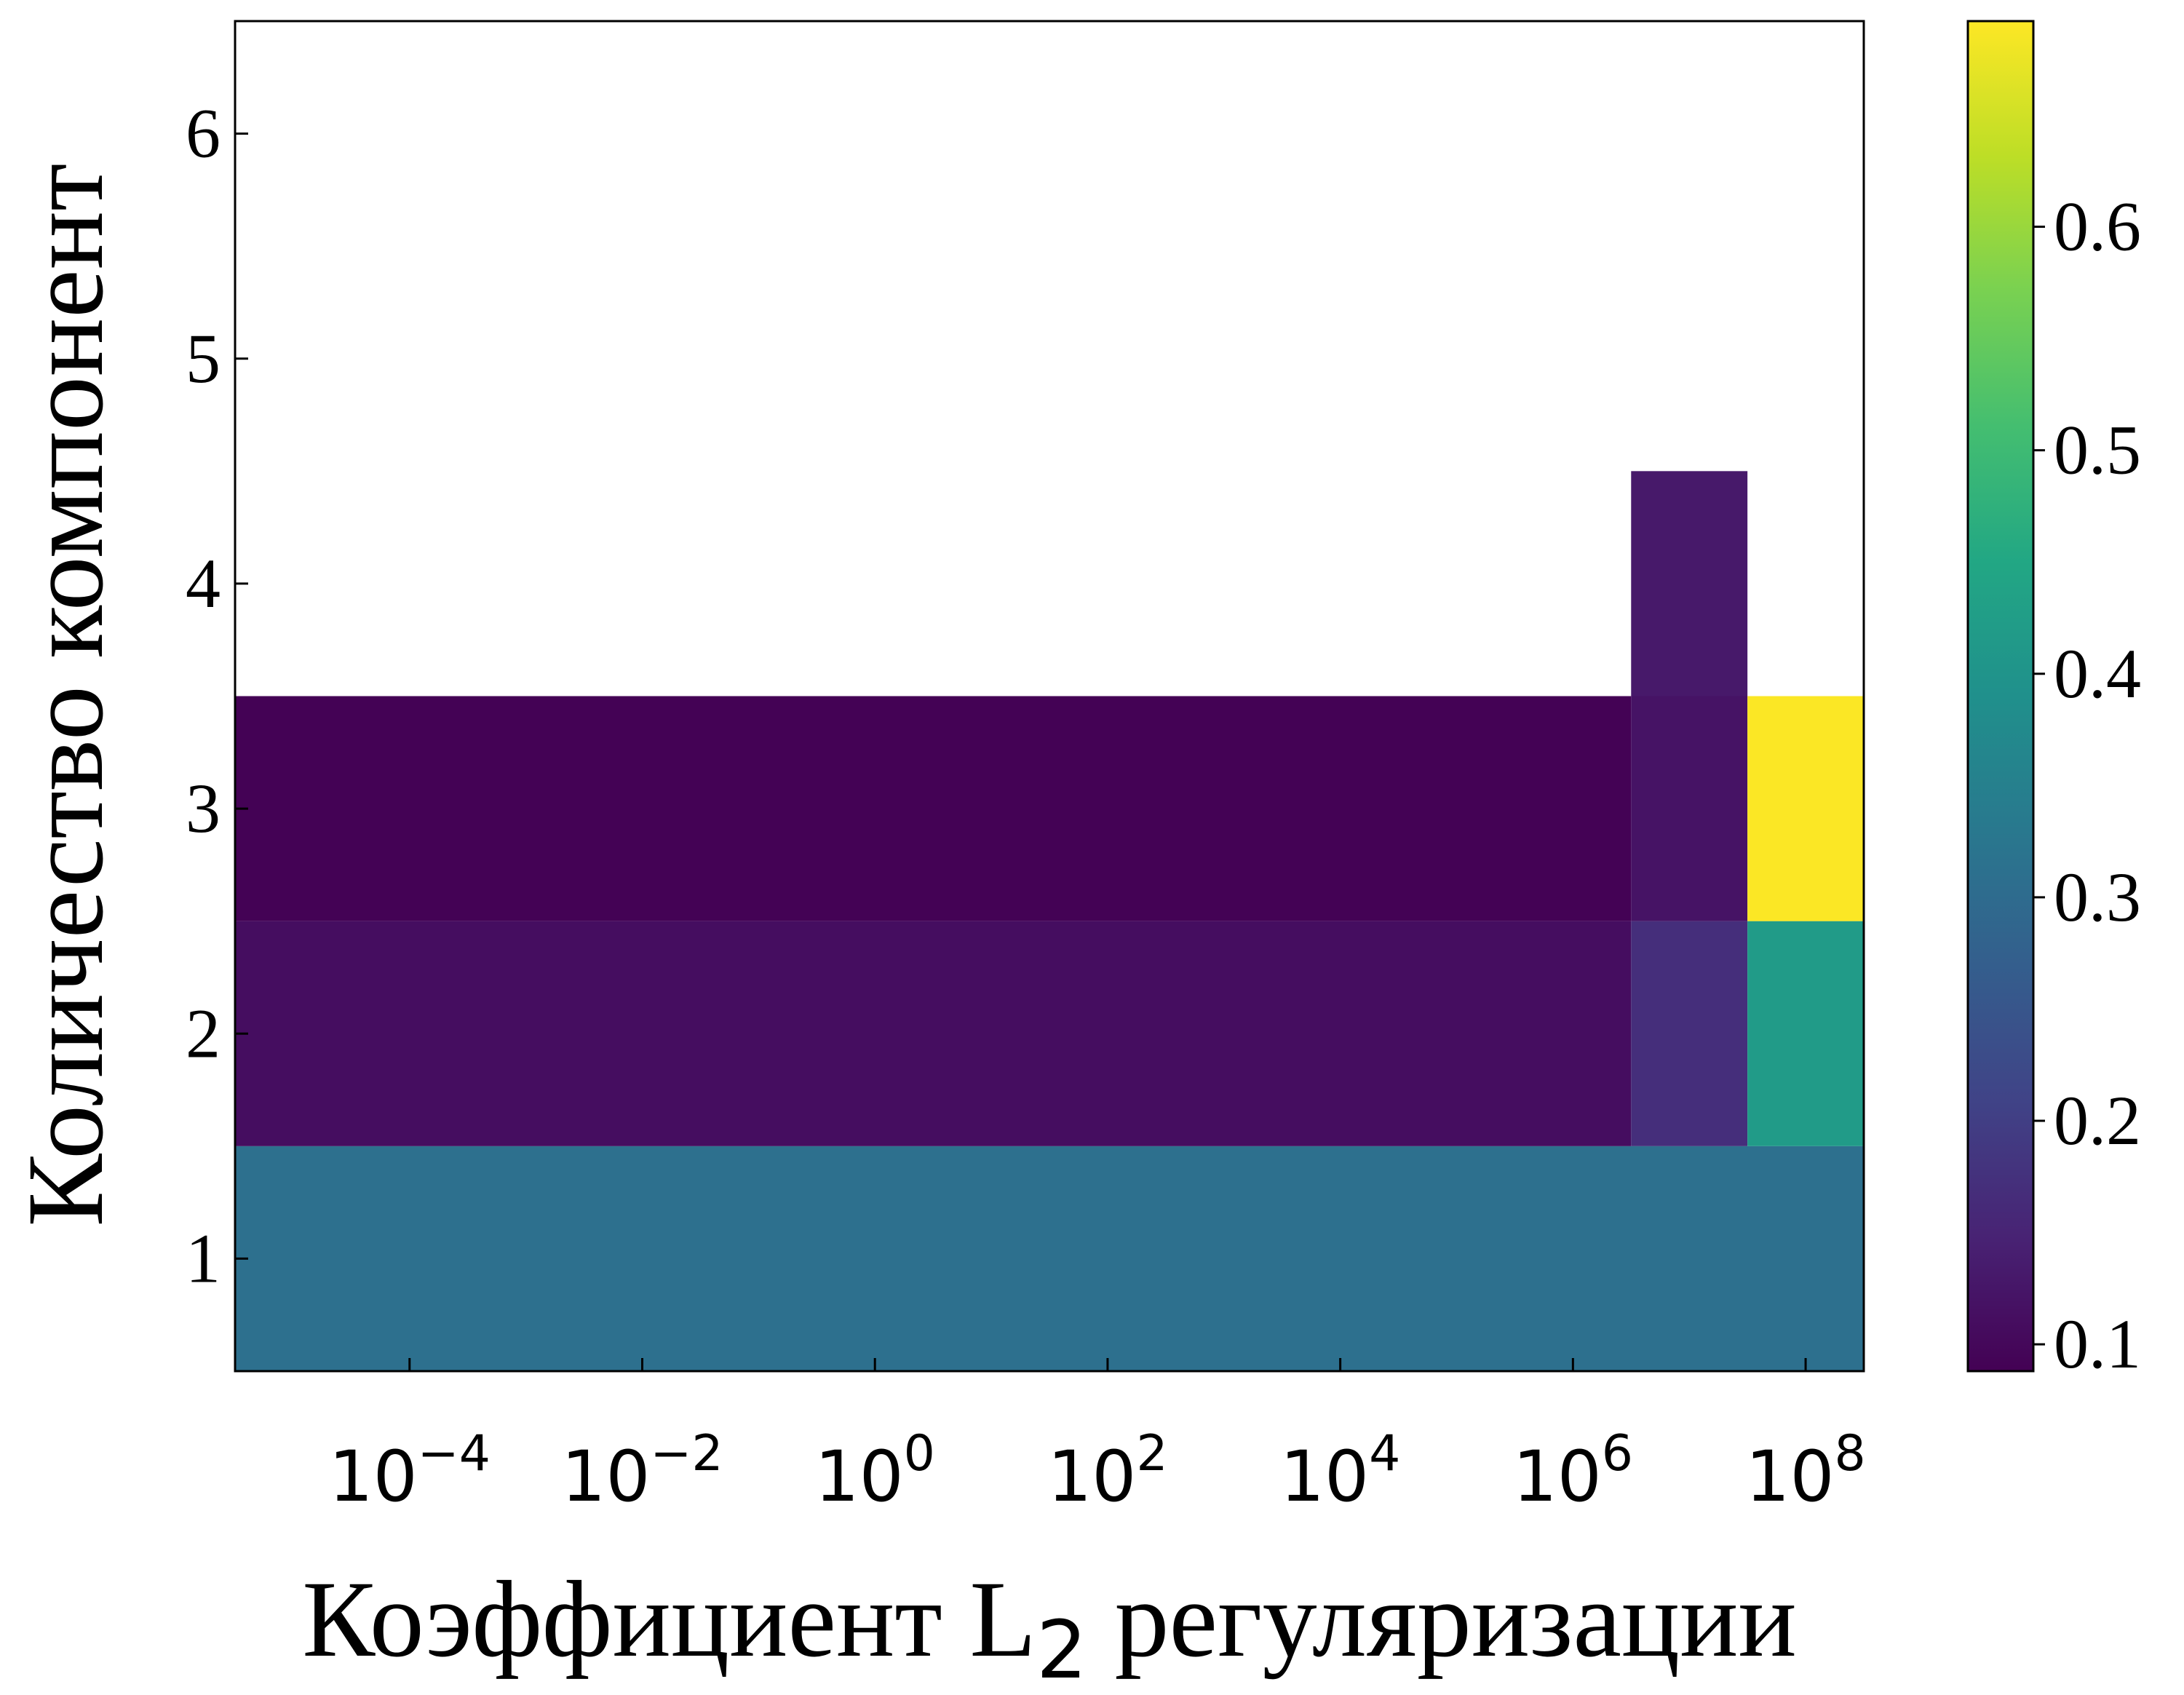  I want to click on colorbar-tick-label-4: 0.5, so click(2098, 450).